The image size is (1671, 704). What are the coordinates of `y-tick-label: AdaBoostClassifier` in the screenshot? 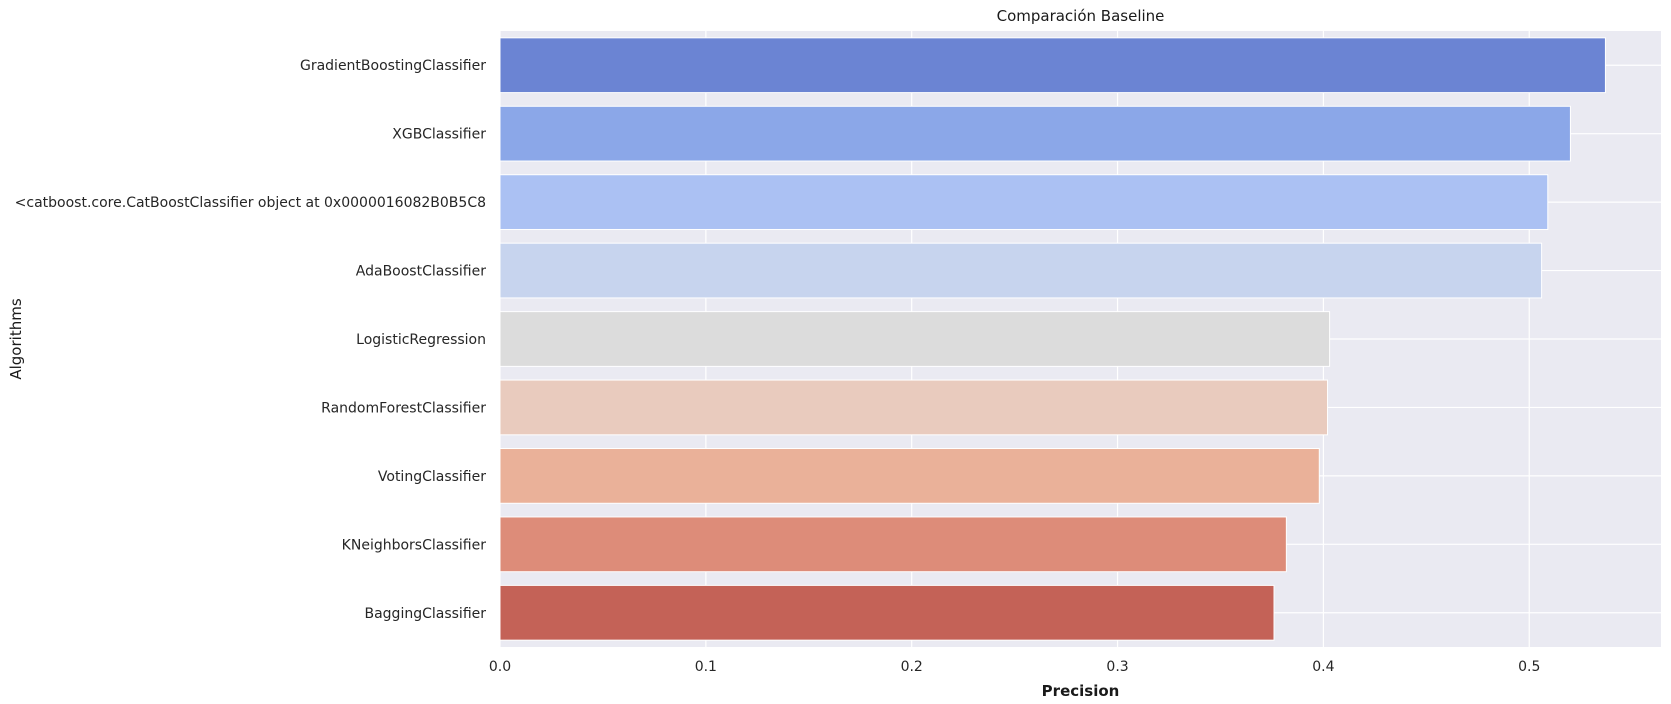 It's located at (421, 272).